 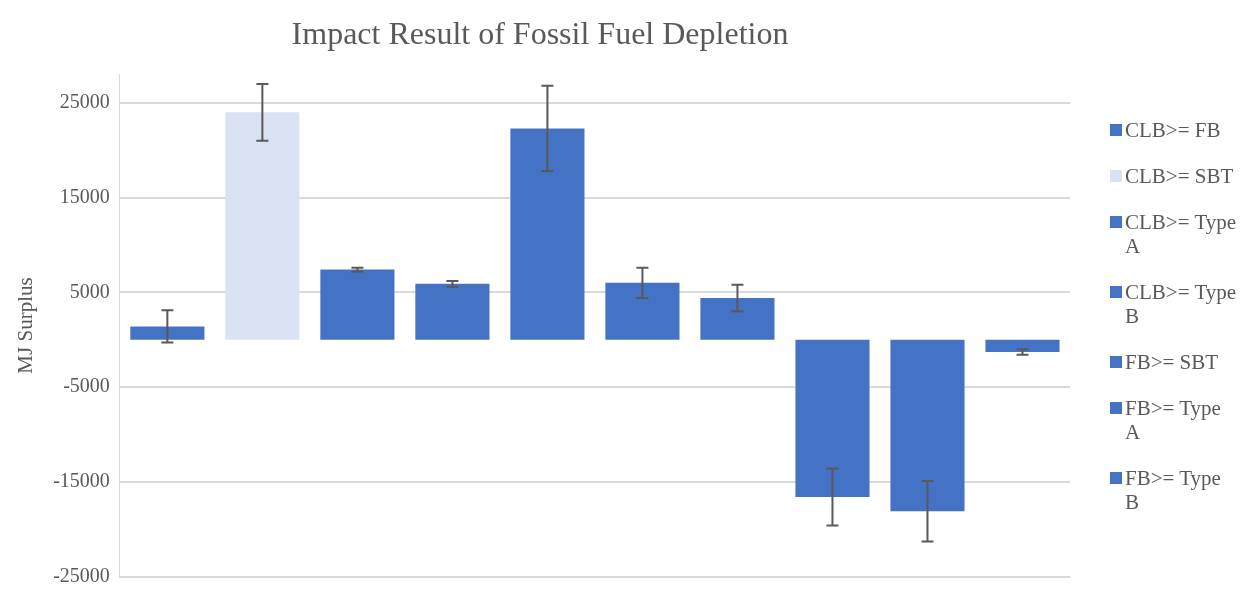 What do you see at coordinates (1173, 490) in the screenshot?
I see `legend-label: FB>= Type B` at bounding box center [1173, 490].